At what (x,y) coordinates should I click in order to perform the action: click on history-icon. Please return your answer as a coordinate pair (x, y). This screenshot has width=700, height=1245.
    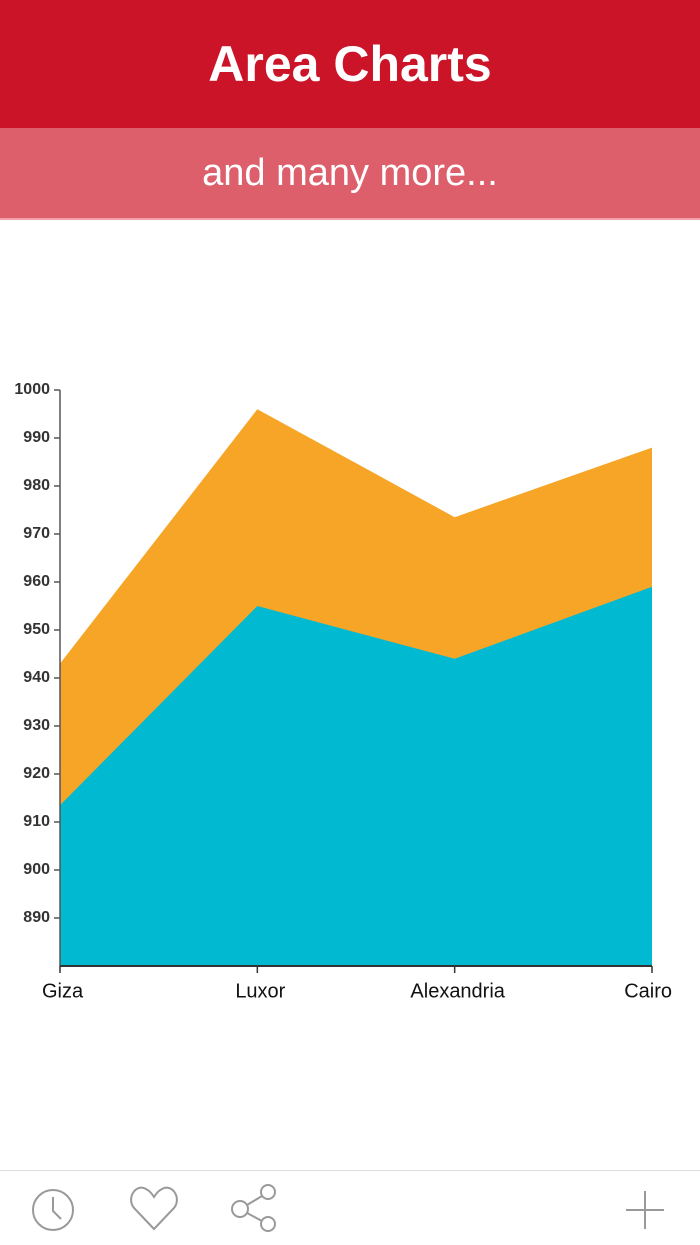
    Looking at the image, I should click on (53, 1208).